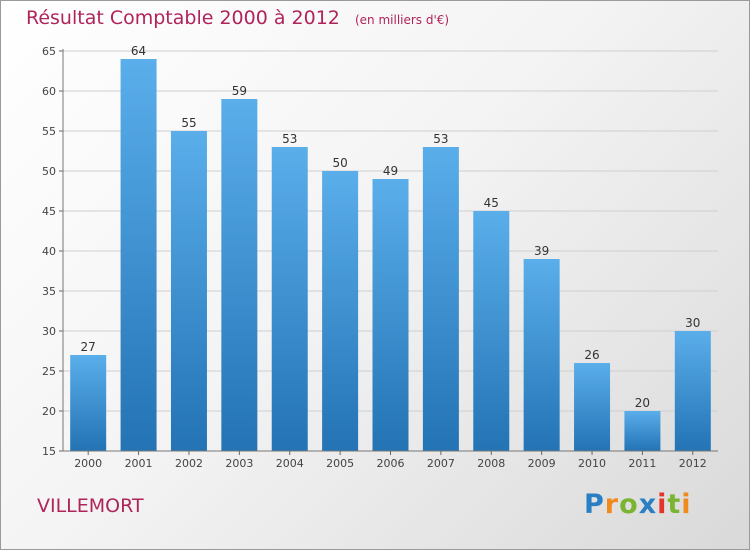 This screenshot has height=551, width=750. Describe the element at coordinates (391, 463) in the screenshot. I see `xtick-label: 2006` at that location.